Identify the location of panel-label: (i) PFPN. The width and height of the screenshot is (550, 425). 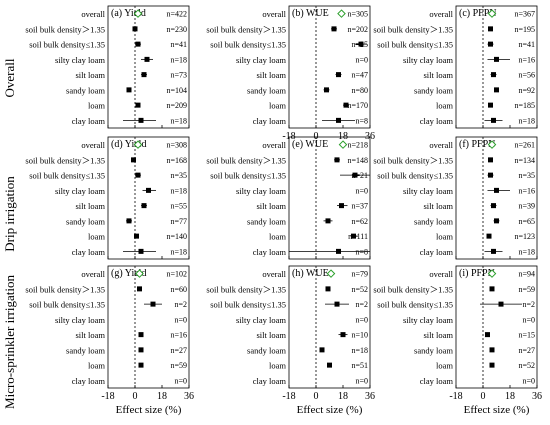
(477, 273).